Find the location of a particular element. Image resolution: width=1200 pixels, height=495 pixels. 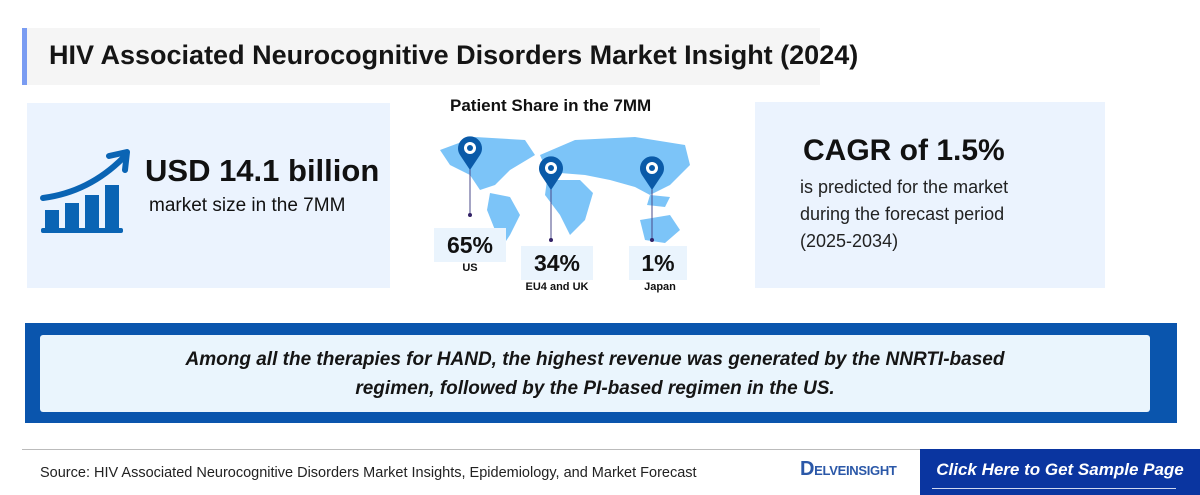

delveinsight-logo: DELVEINSIGHT is located at coordinates (848, 469).